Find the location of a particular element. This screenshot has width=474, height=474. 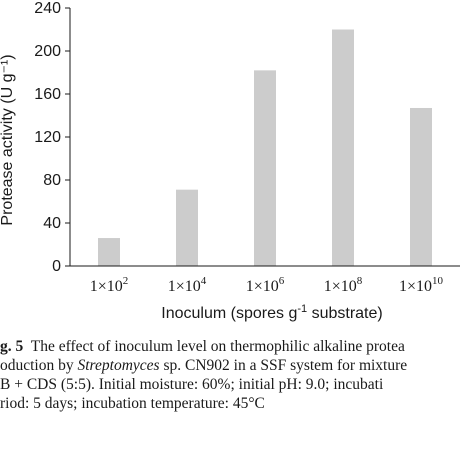

x-axis-title-main: Inoculum (spores g is located at coordinates (229, 313).